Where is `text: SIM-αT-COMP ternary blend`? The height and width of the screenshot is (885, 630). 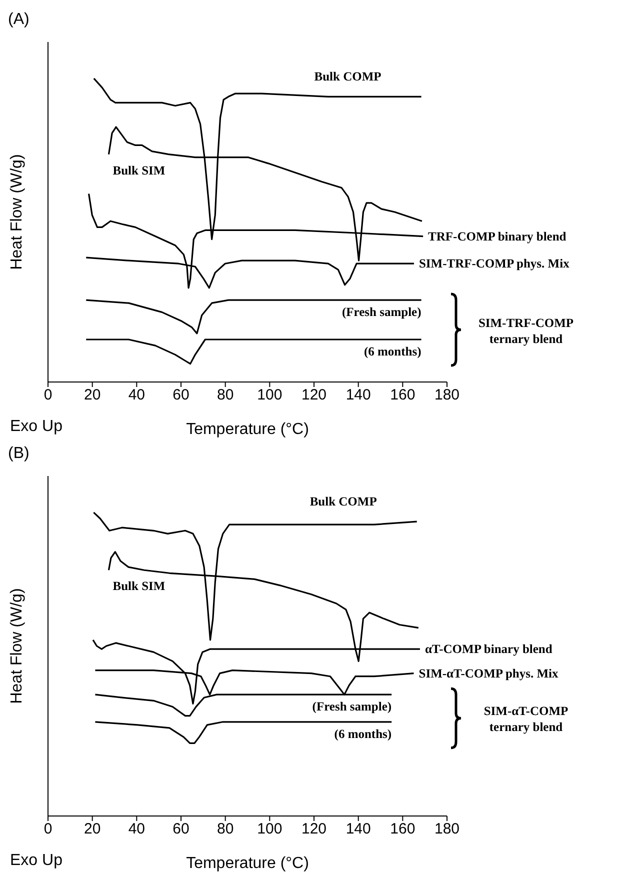
text: SIM-αT-COMP ternary blend is located at coordinates (526, 719).